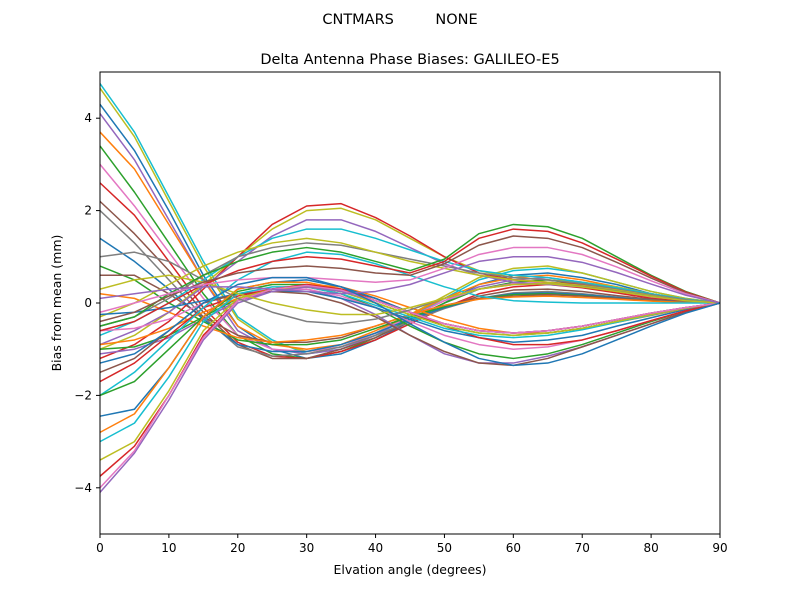 The height and width of the screenshot is (604, 800). I want to click on y-tick-label: −2, so click(83, 395).